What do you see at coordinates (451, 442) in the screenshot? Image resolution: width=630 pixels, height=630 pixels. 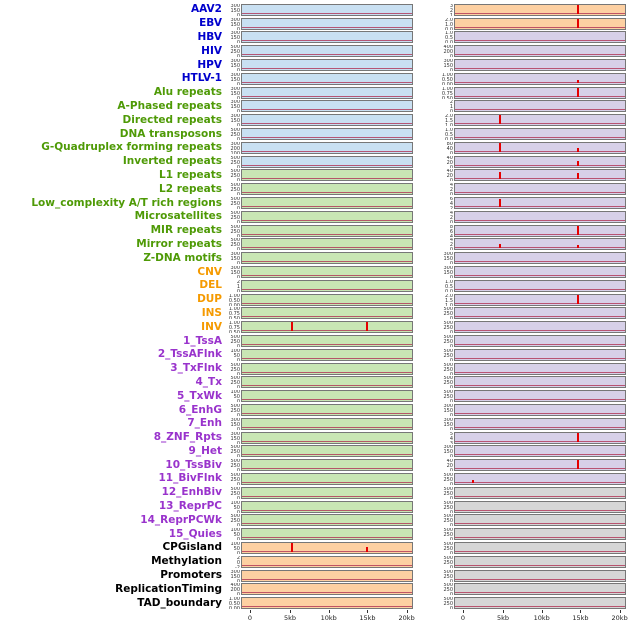 I see `y-tick-label: 3` at bounding box center [451, 442].